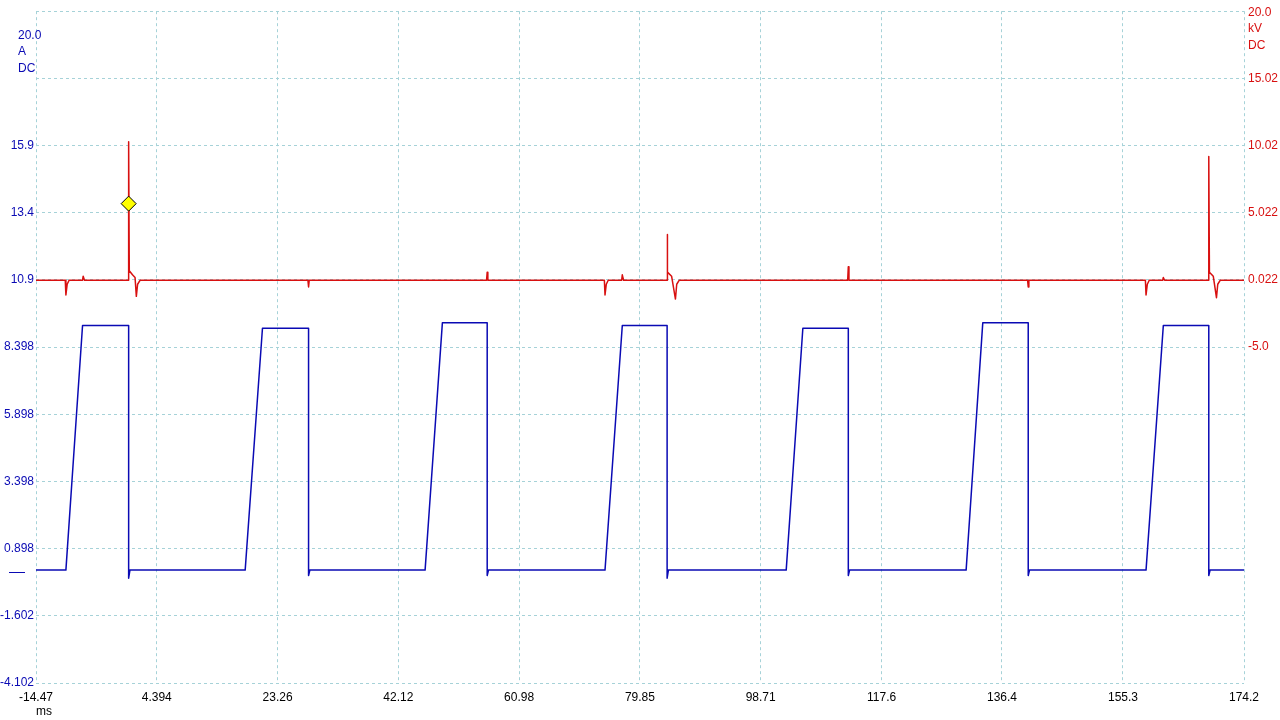  Describe the element at coordinates (1263, 212) in the screenshot. I see `y2-tick-label: 5.022` at that location.